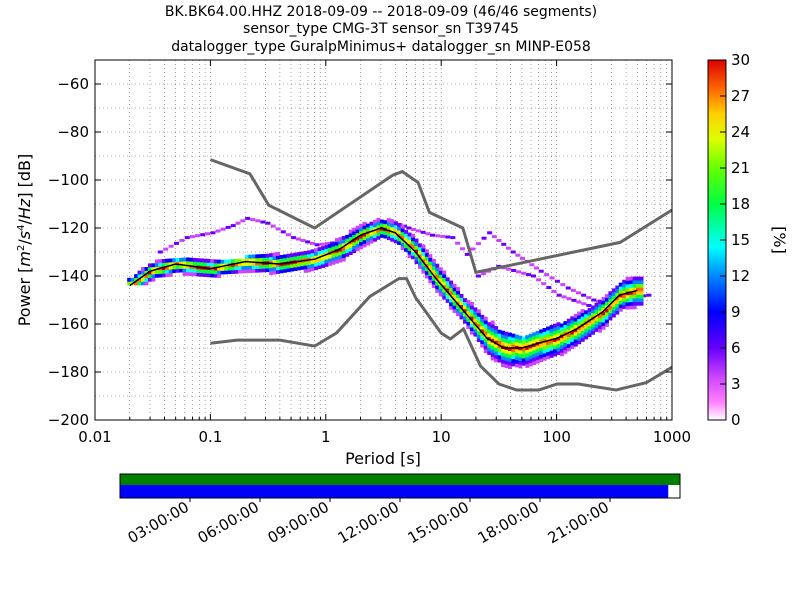  Describe the element at coordinates (68, 180) in the screenshot. I see `y-tick-label: −100` at that location.